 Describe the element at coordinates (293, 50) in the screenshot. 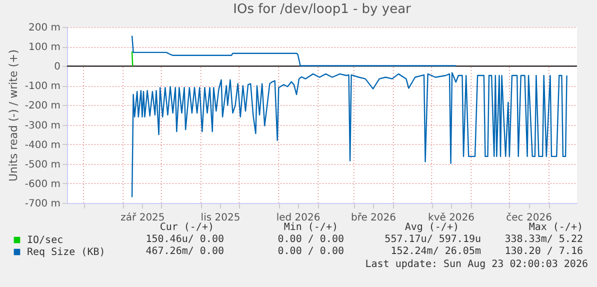

I see `line-series` at that location.